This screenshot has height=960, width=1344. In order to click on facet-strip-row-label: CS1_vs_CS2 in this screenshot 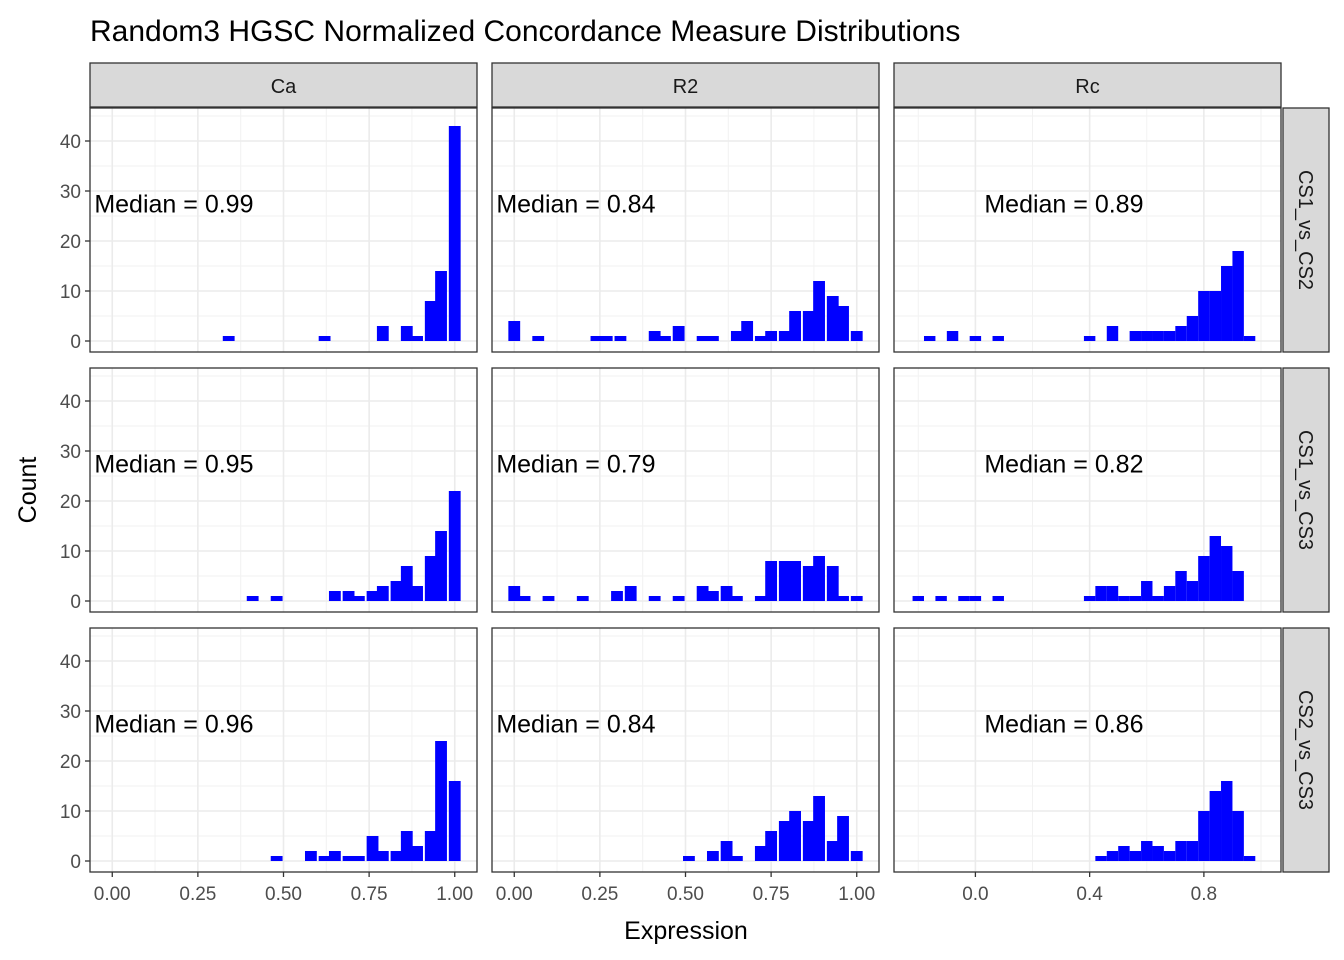, I will do `click(1305, 230)`.